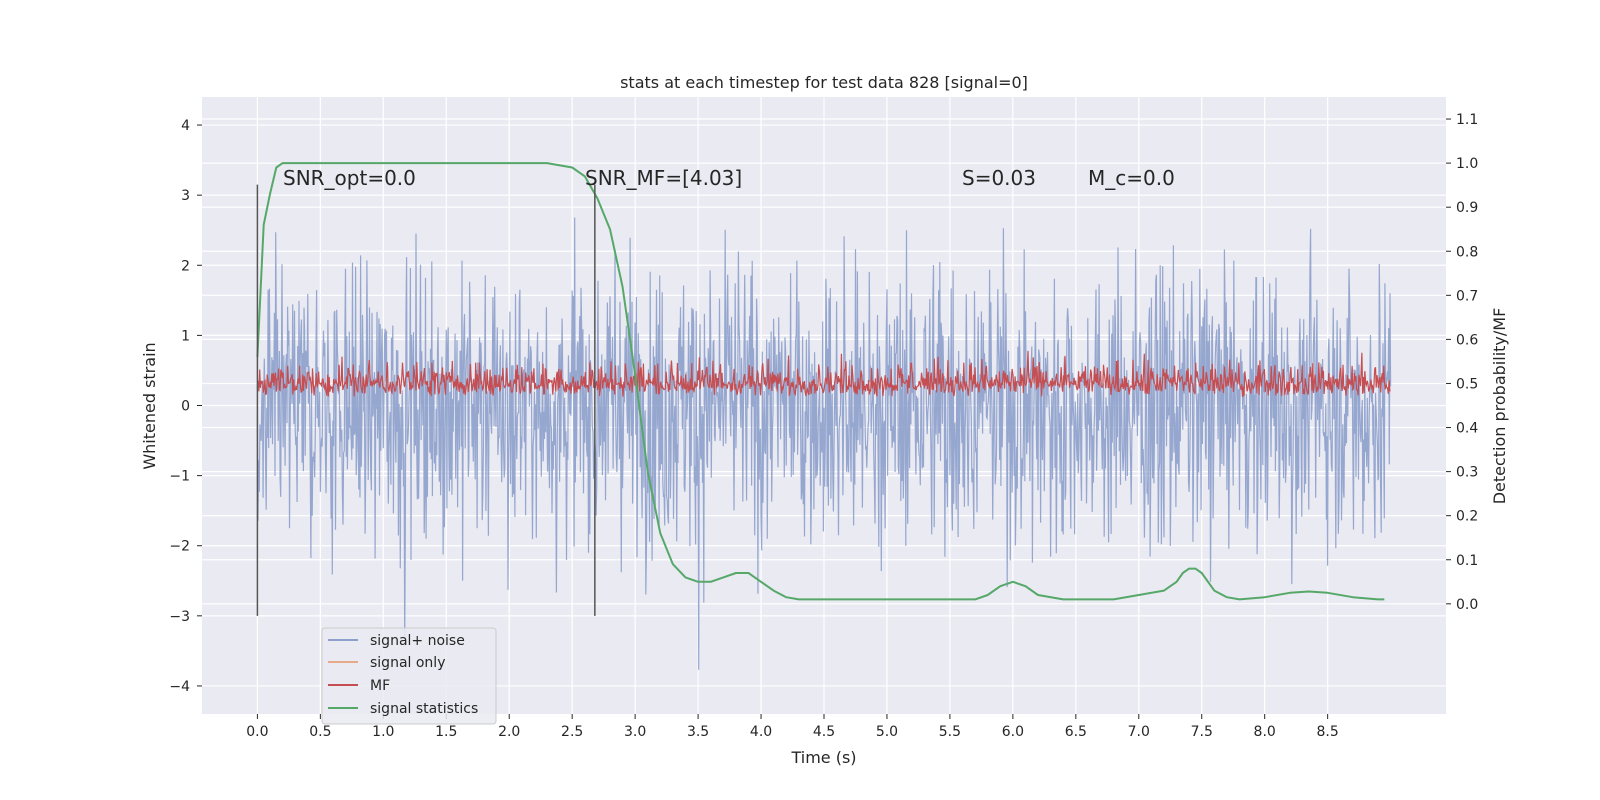 The height and width of the screenshot is (800, 1600). I want to click on legend-box, so click(409, 676).